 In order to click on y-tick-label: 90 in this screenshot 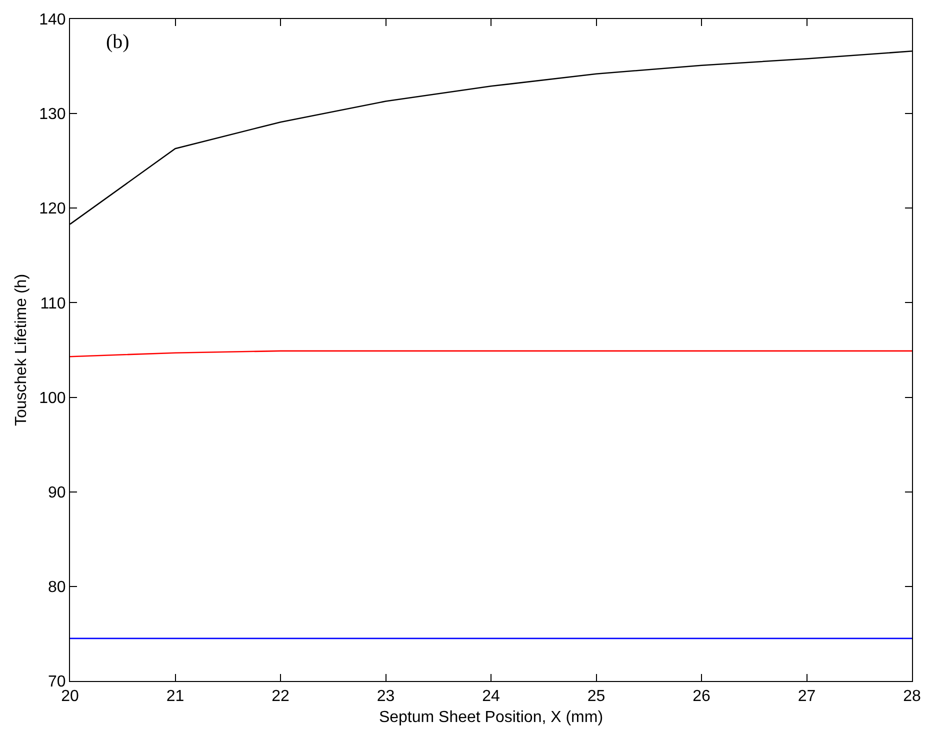, I will do `click(57, 493)`.